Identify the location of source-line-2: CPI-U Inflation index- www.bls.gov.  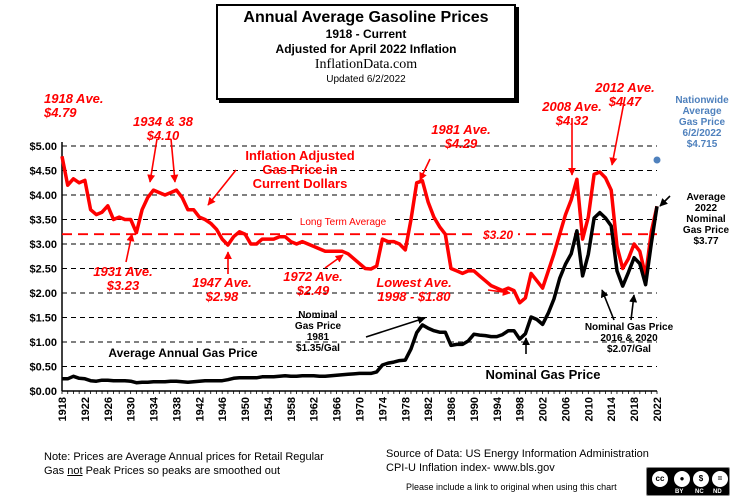
(470, 468).